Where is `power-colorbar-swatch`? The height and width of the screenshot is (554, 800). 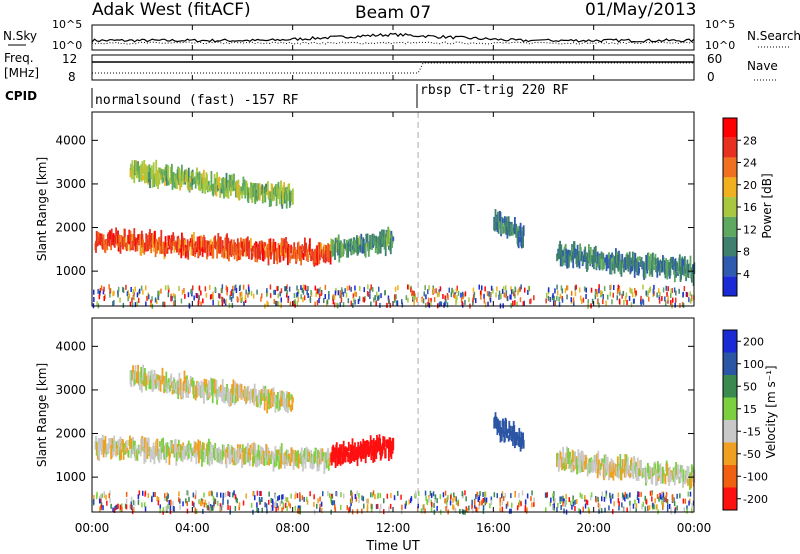
power-colorbar-swatch is located at coordinates (730, 147).